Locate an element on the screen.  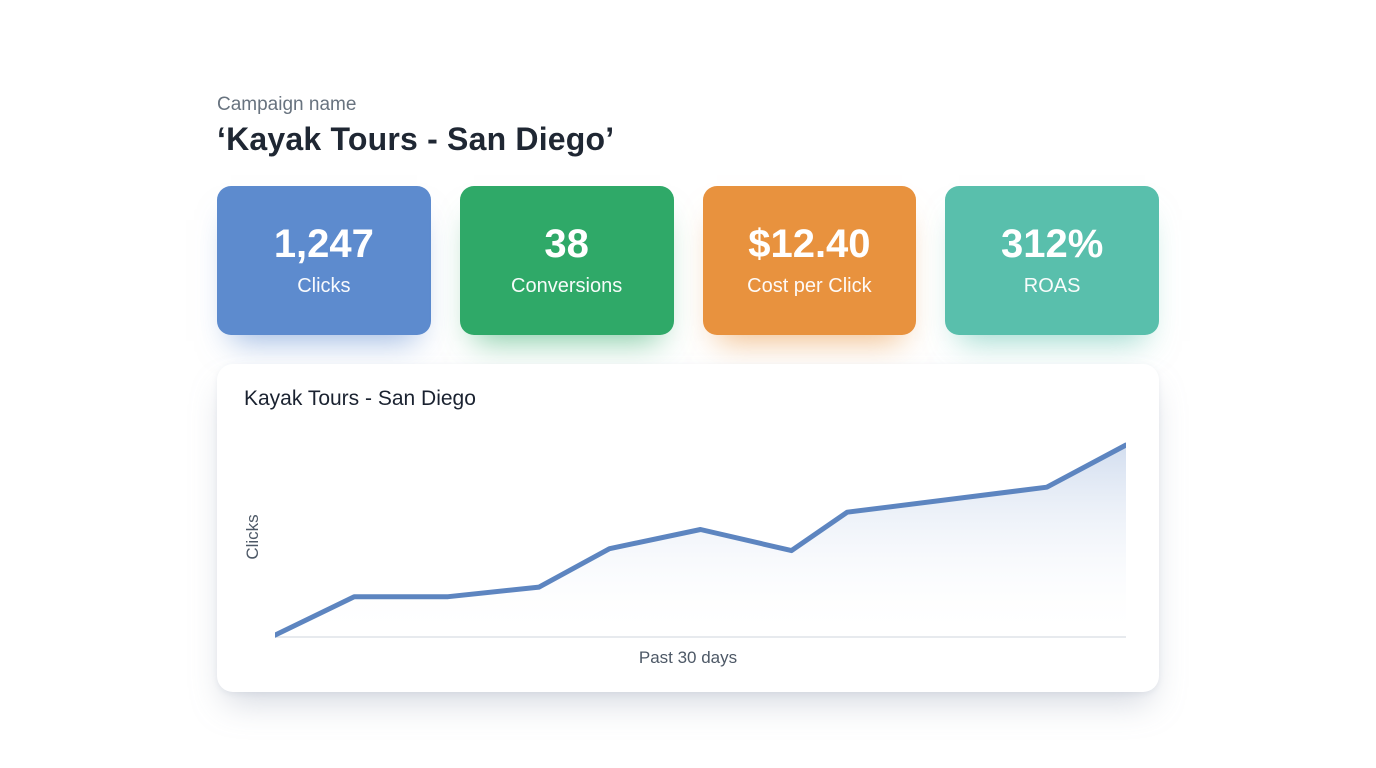
campaign-title: ‘Kayak Tours - San Diego’ is located at coordinates (416, 139).